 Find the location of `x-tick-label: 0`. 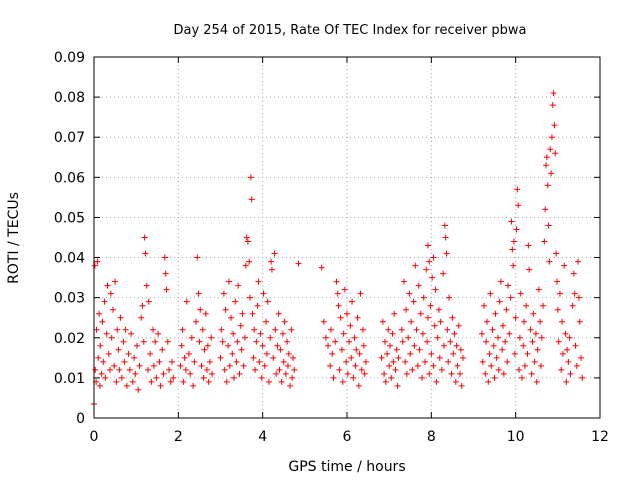

x-tick-label: 0 is located at coordinates (94, 437).